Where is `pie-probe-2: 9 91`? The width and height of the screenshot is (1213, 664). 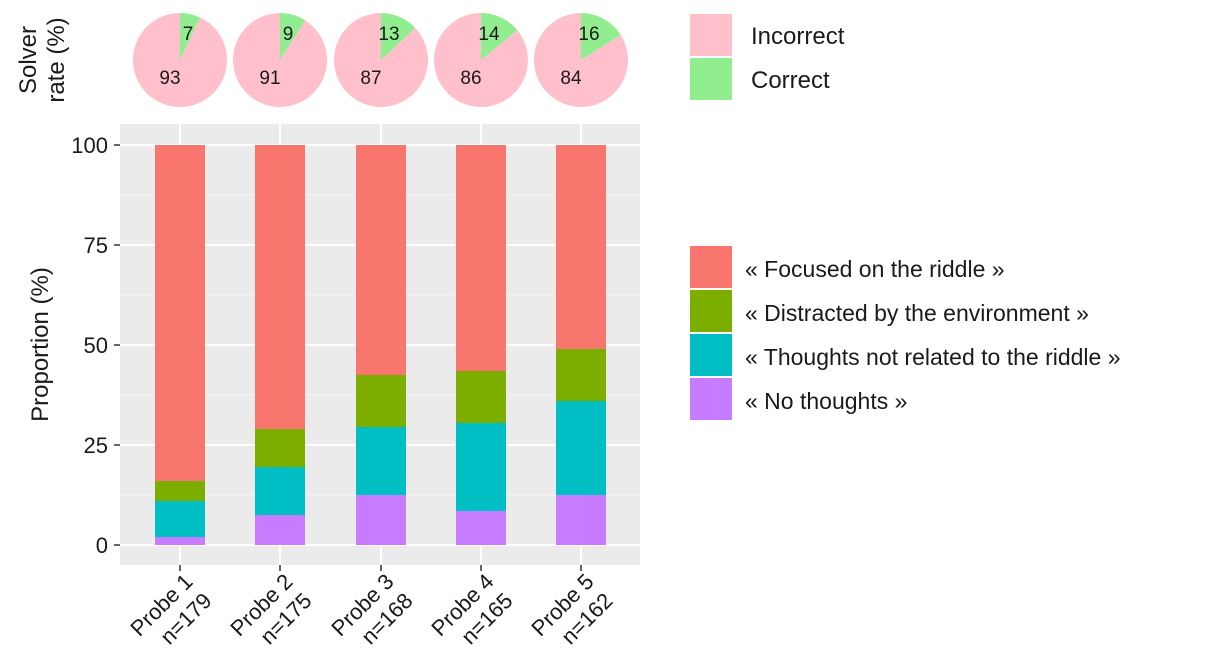
pie-probe-2: 9 91 is located at coordinates (279, 60).